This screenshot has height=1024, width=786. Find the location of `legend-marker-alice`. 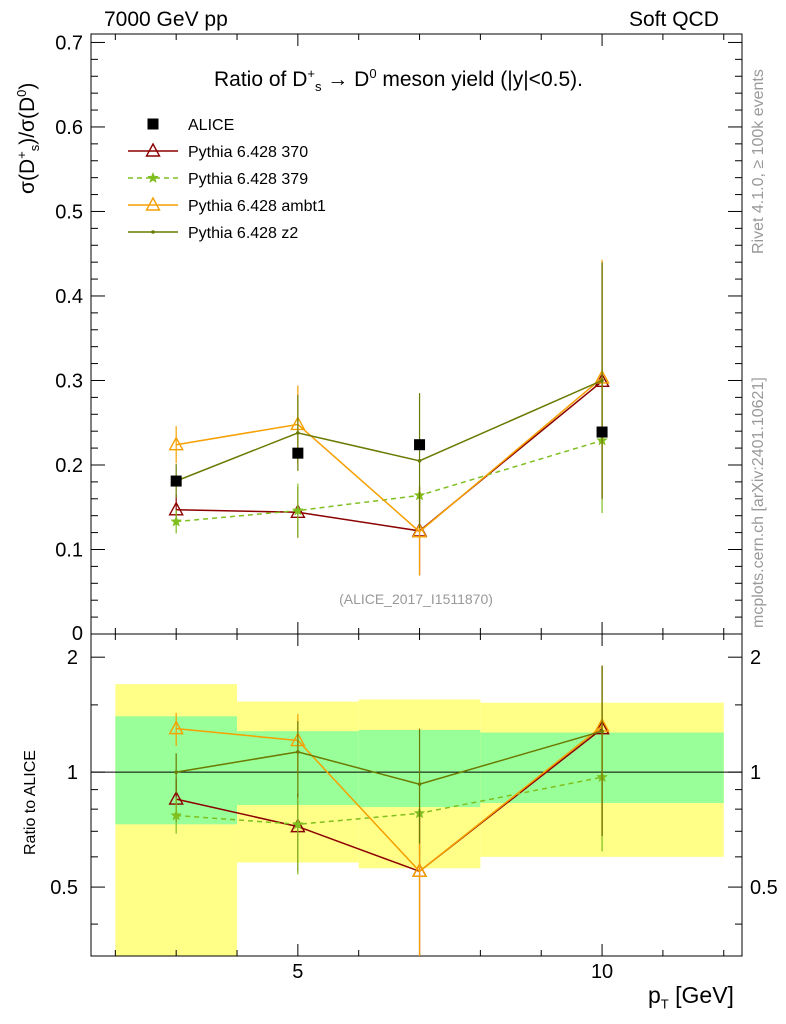

legend-marker-alice is located at coordinates (153, 124).